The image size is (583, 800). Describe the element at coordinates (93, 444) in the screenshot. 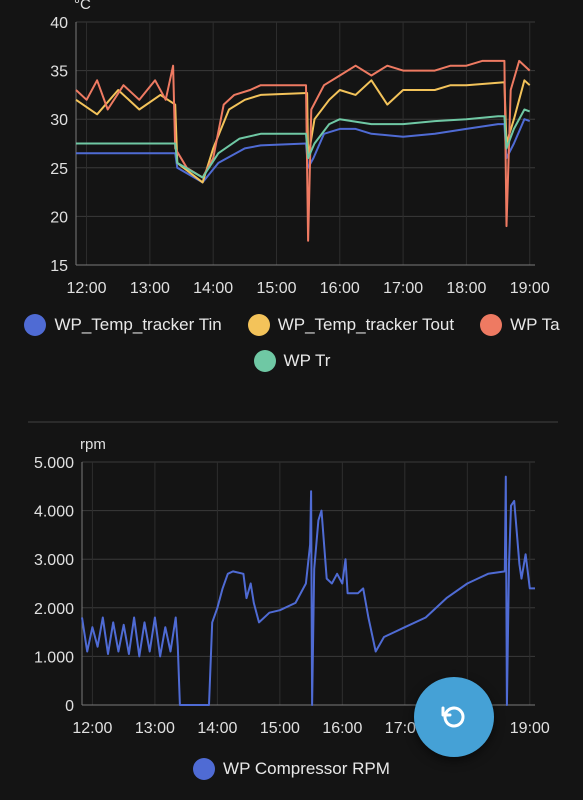

I see `y-axis-unit: rpm` at that location.